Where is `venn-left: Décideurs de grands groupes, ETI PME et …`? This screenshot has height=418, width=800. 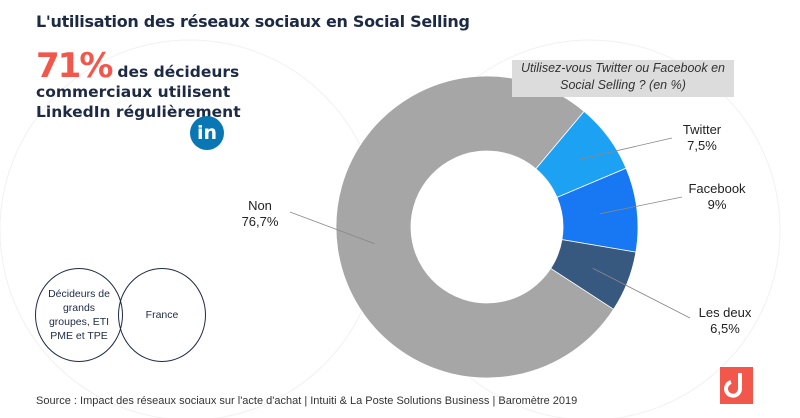
venn-left: Décideurs de grands groupes, ETI PME et … is located at coordinates (79, 315).